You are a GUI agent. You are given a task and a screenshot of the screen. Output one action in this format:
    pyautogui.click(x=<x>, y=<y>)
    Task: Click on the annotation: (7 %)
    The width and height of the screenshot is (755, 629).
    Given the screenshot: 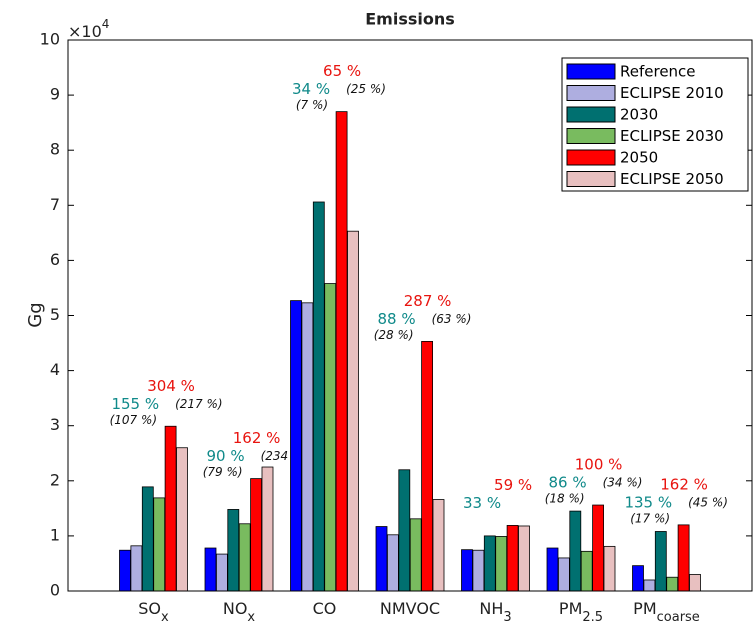 What is the action you would take?
    pyautogui.click(x=312, y=105)
    